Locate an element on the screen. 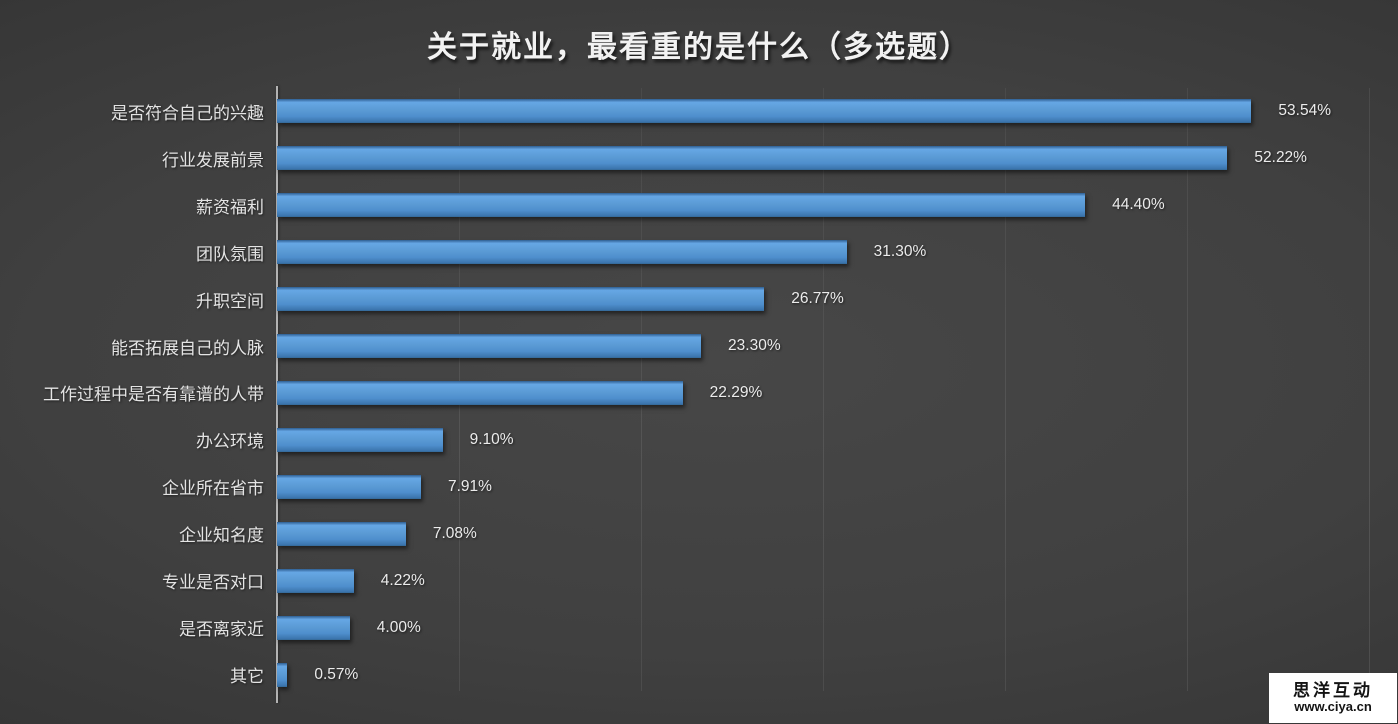  chart-row: 其它 0.57% is located at coordinates (699, 674).